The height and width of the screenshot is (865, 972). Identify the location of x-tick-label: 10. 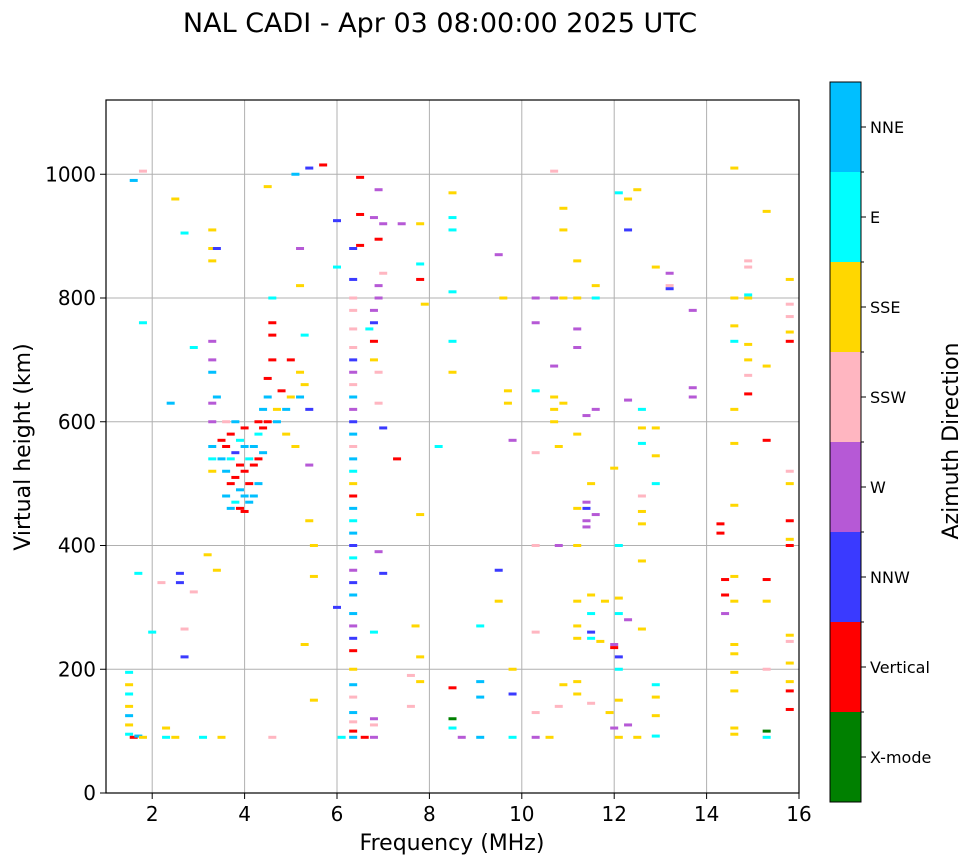
(521, 814).